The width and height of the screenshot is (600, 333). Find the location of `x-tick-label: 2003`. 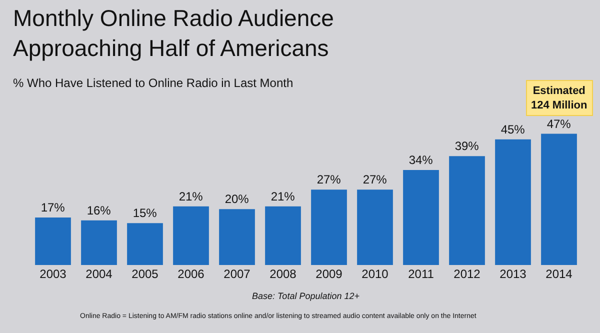

x-tick-label: 2003 is located at coordinates (53, 274).